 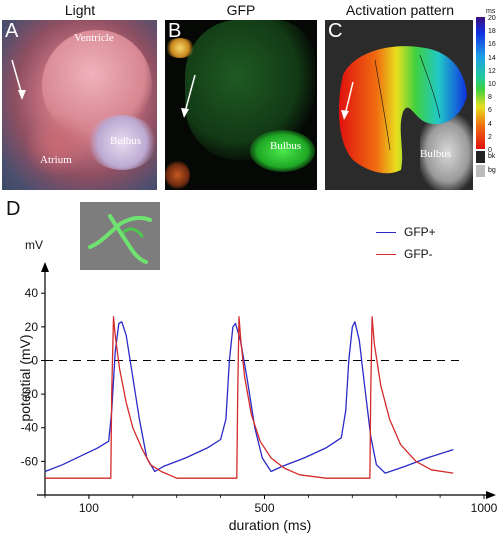 What do you see at coordinates (30, 461) in the screenshot?
I see `y-tick-label: -60` at bounding box center [30, 461].